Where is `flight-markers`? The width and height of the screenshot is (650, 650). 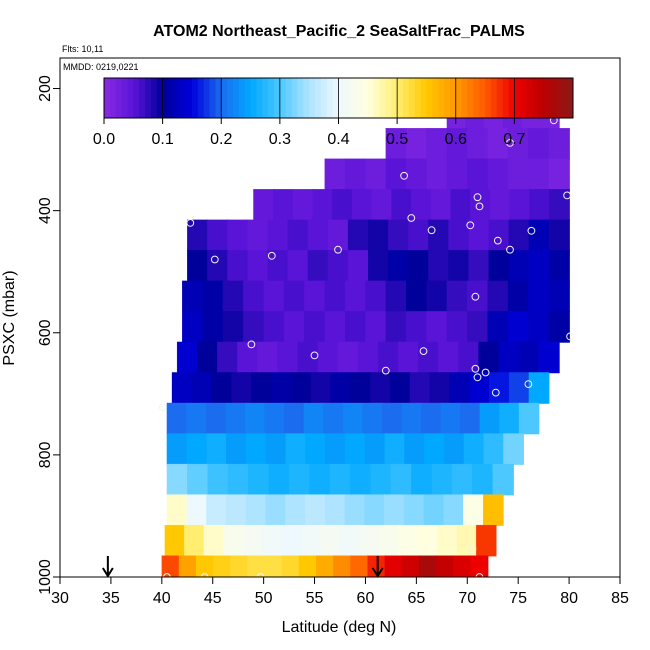
flight-markers is located at coordinates (243, 567).